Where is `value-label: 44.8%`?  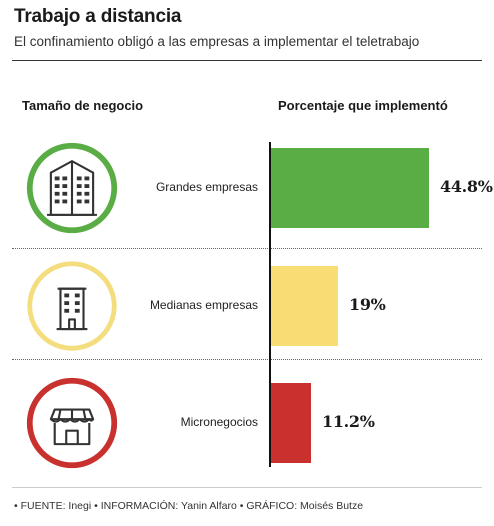
value-label: 44.8% is located at coordinates (466, 186).